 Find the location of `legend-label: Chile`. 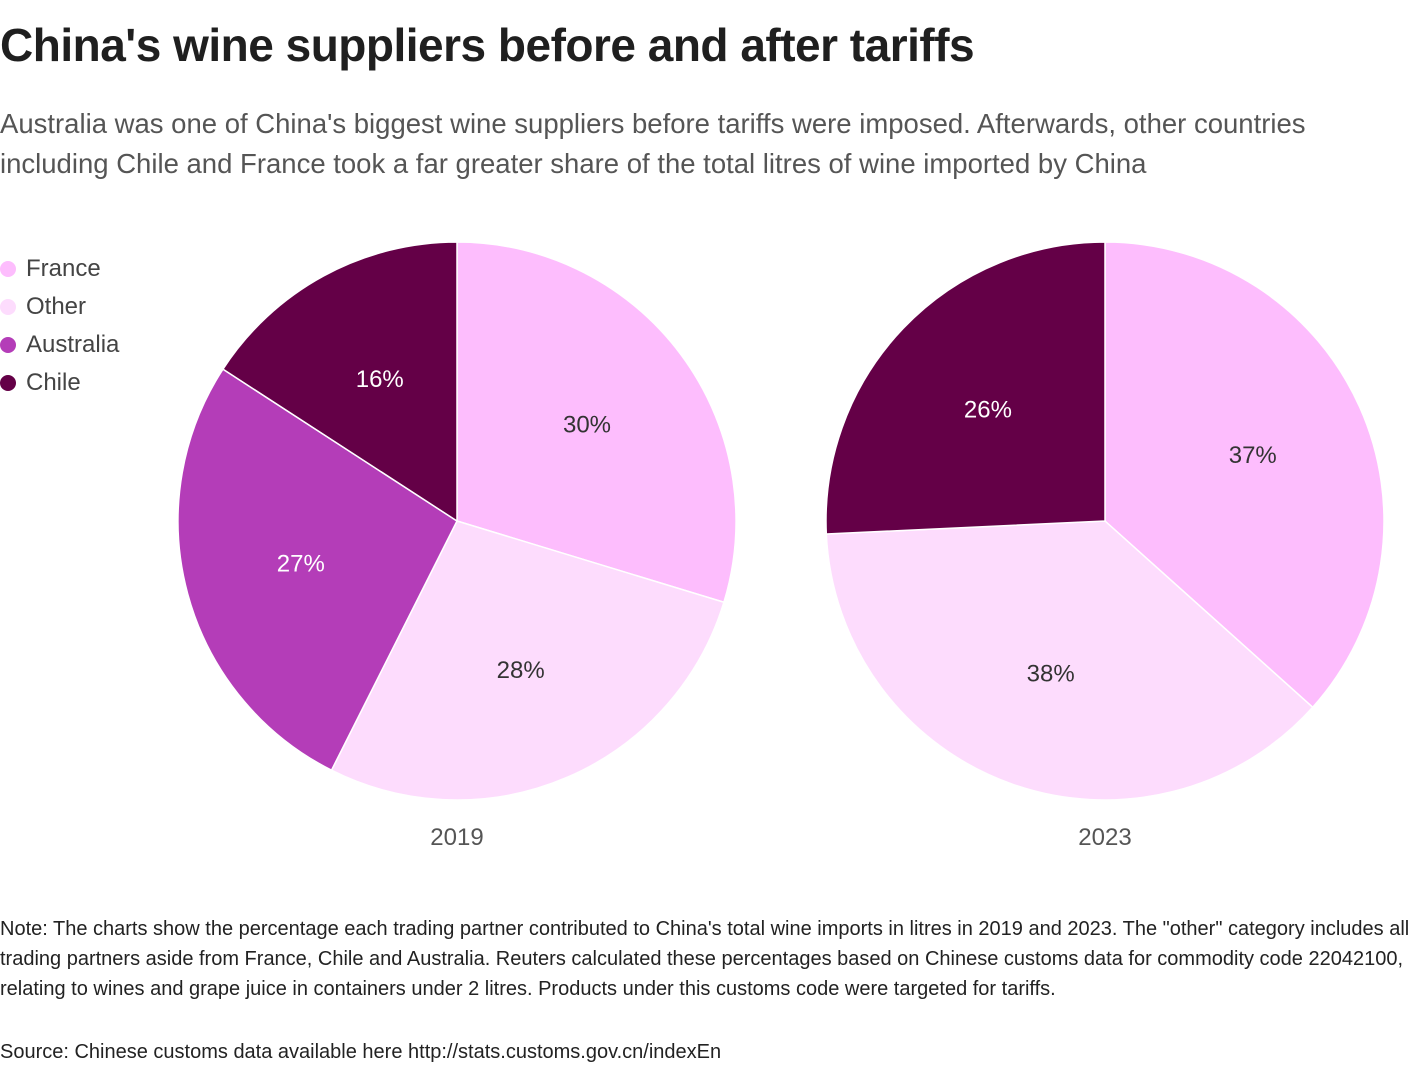

legend-label: Chile is located at coordinates (53, 382).